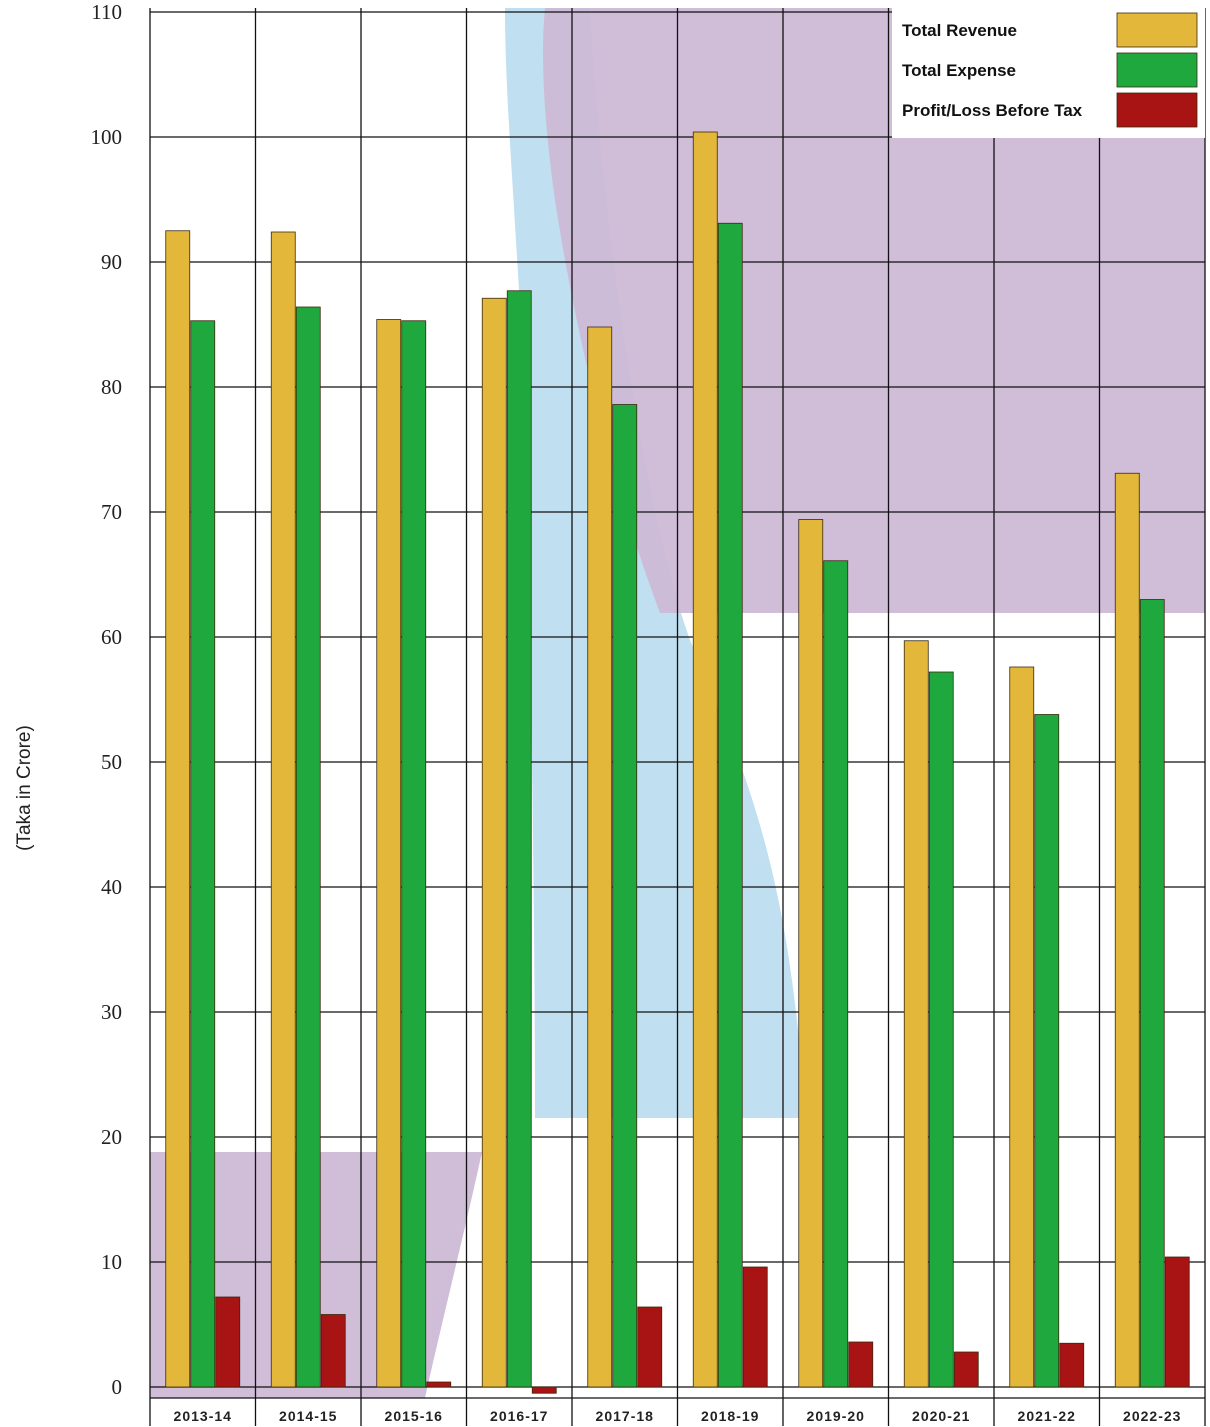 The image size is (1210, 1427). I want to click on y-axis-label: (Taka in Crore), so click(24, 788).